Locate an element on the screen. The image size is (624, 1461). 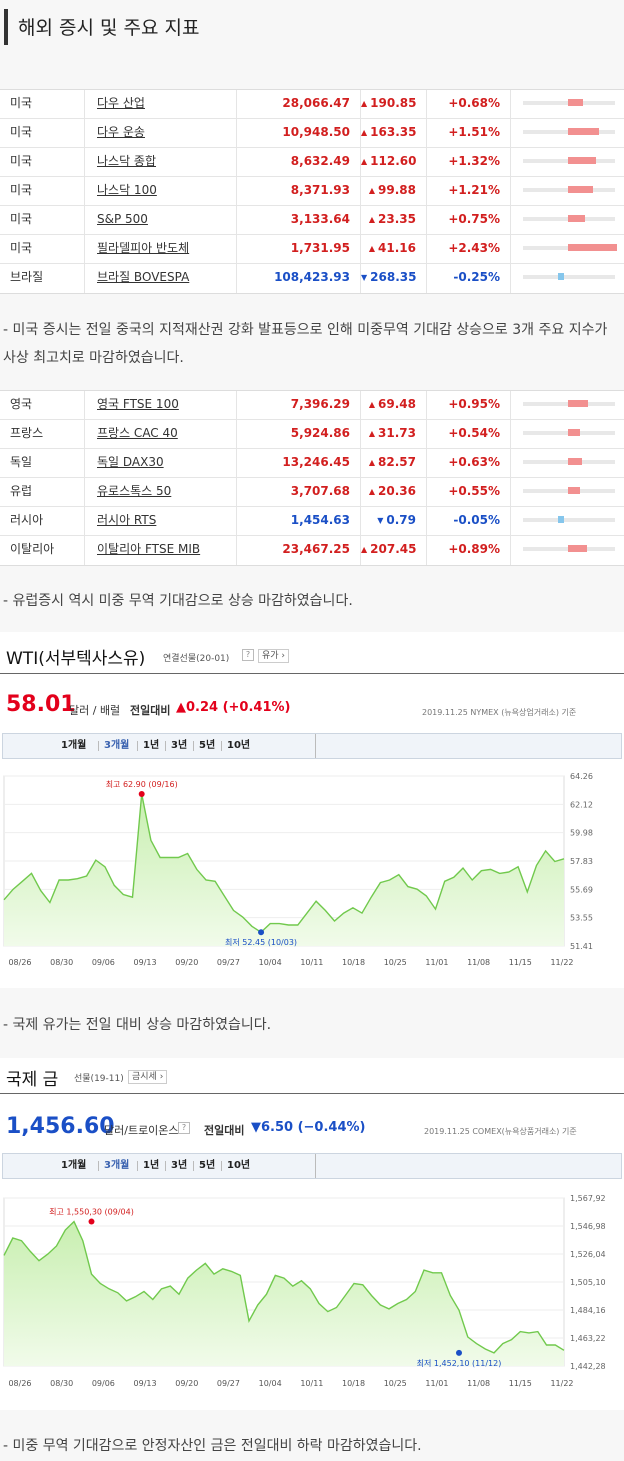
change-cell: ▲ 163.35 is located at coordinates (393, 133).